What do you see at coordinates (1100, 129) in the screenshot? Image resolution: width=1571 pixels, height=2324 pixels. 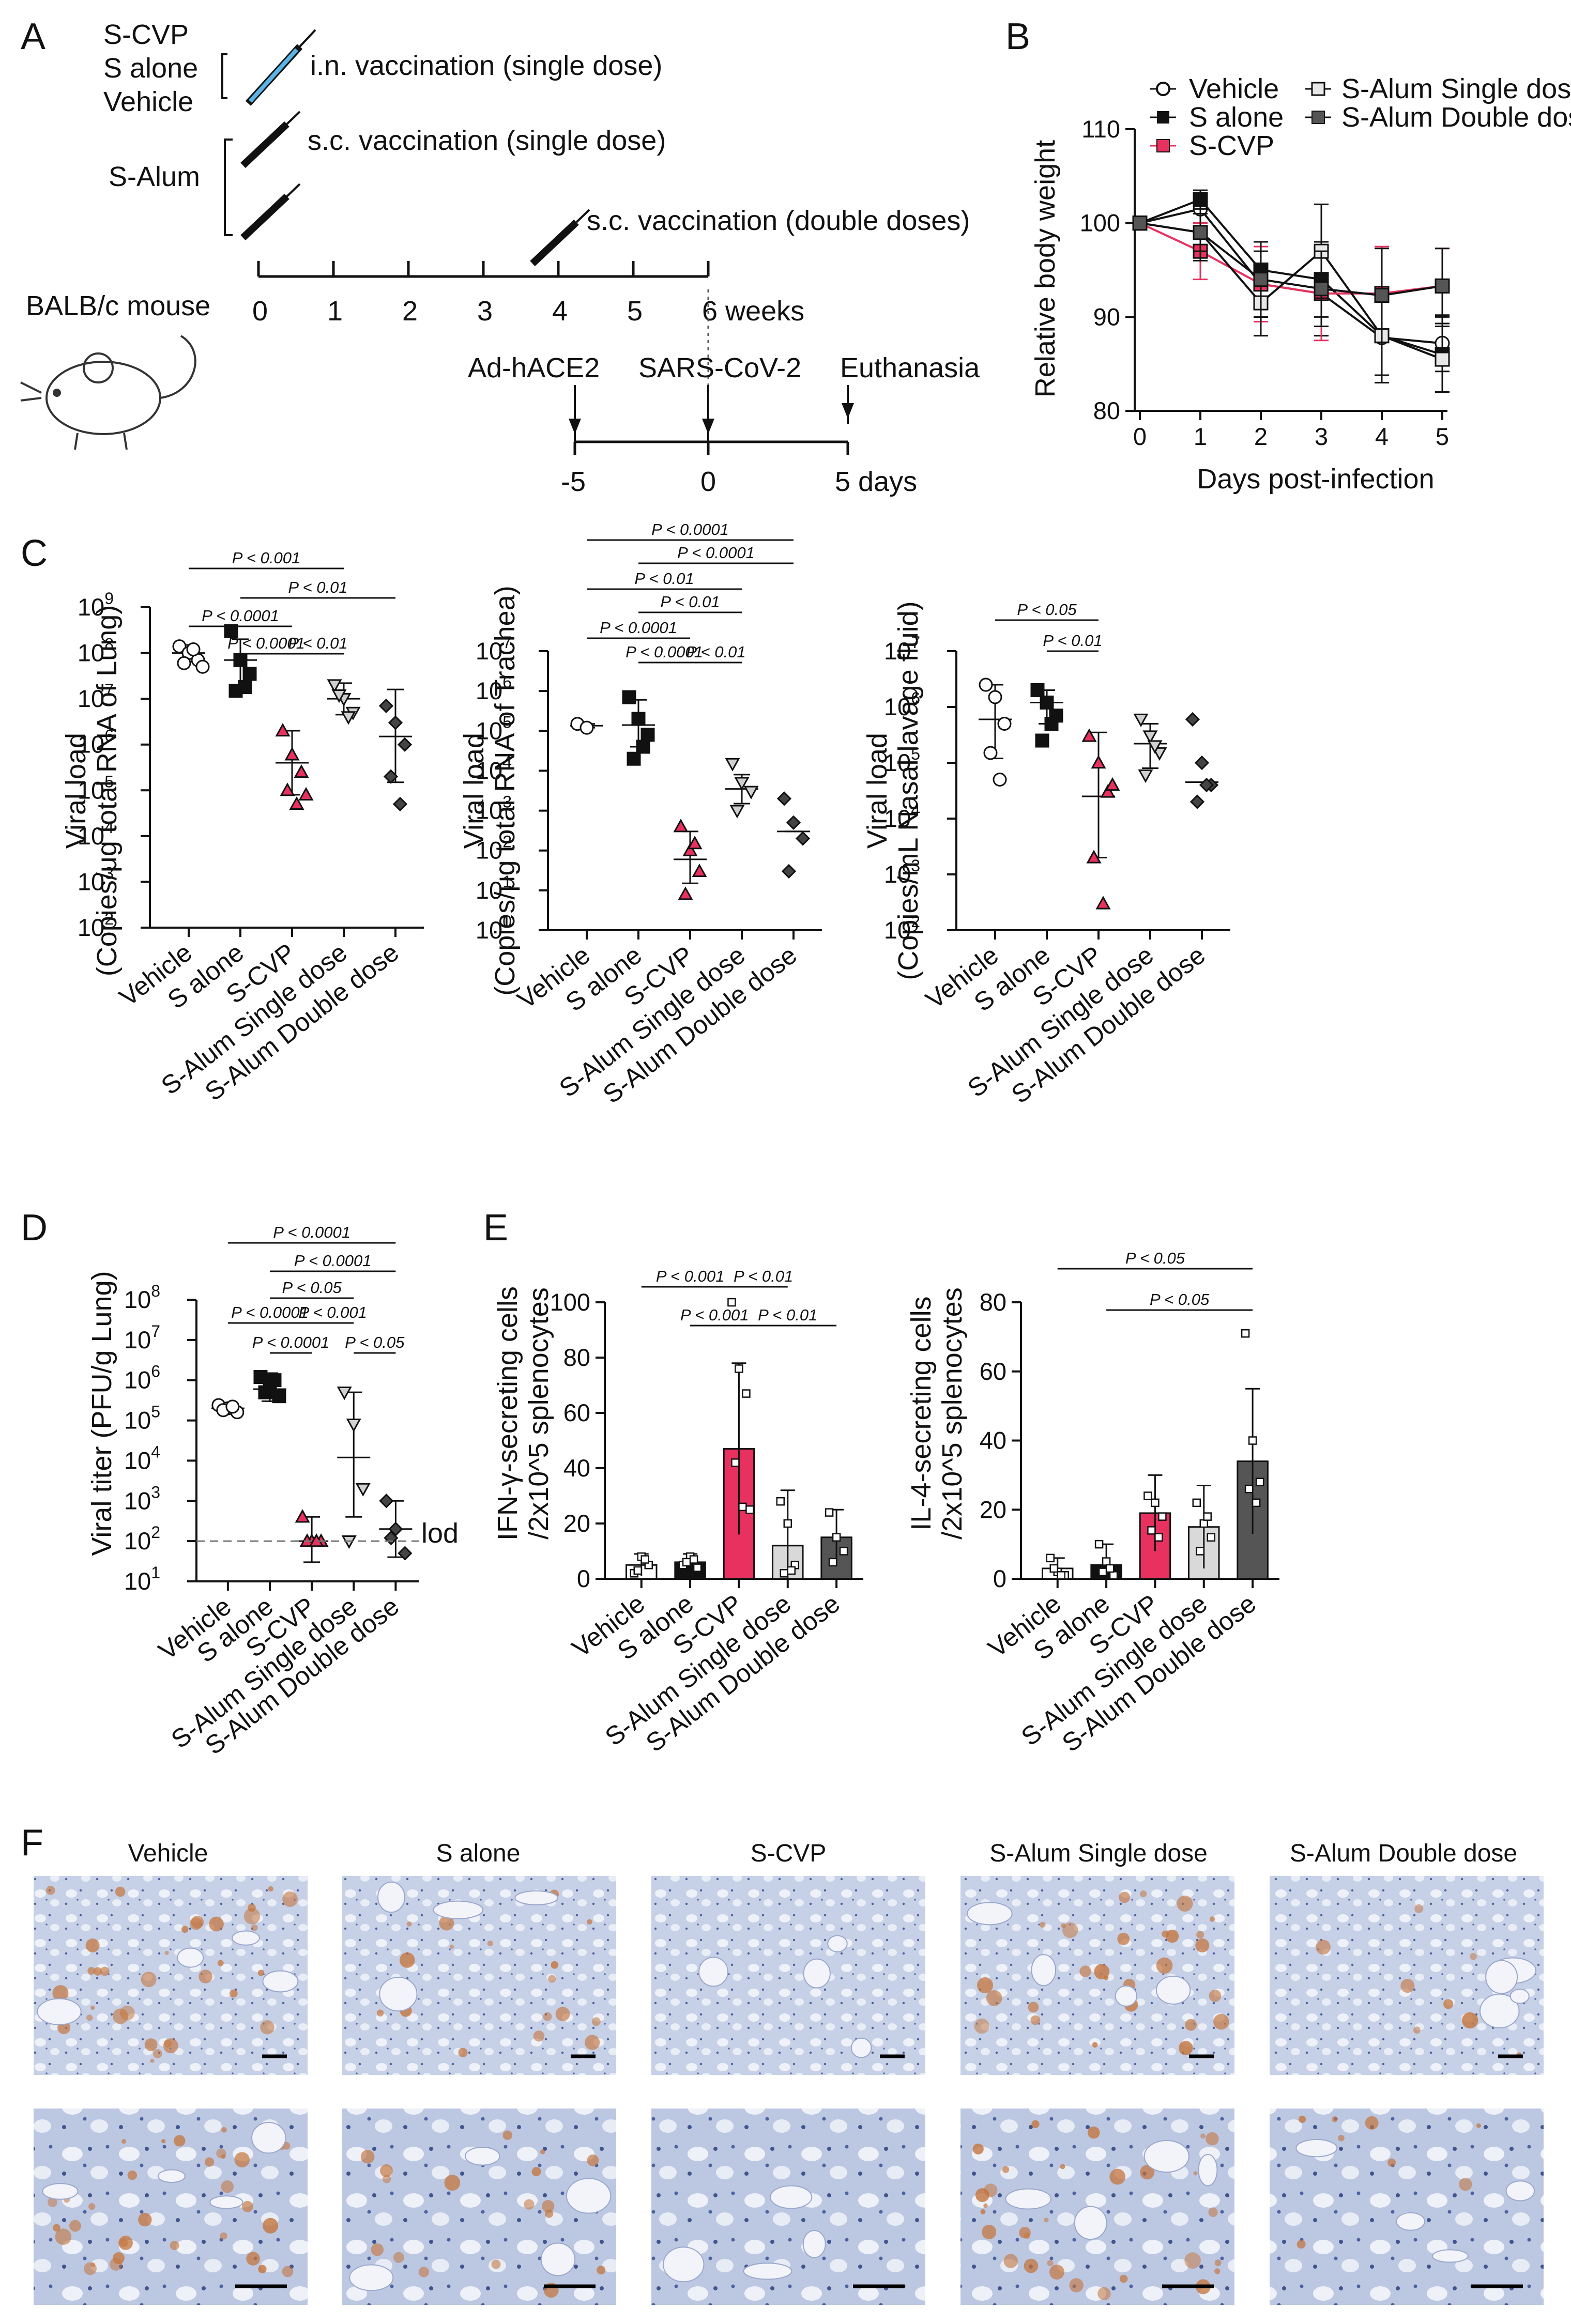 I see `b-ytick-label: 110` at bounding box center [1100, 129].